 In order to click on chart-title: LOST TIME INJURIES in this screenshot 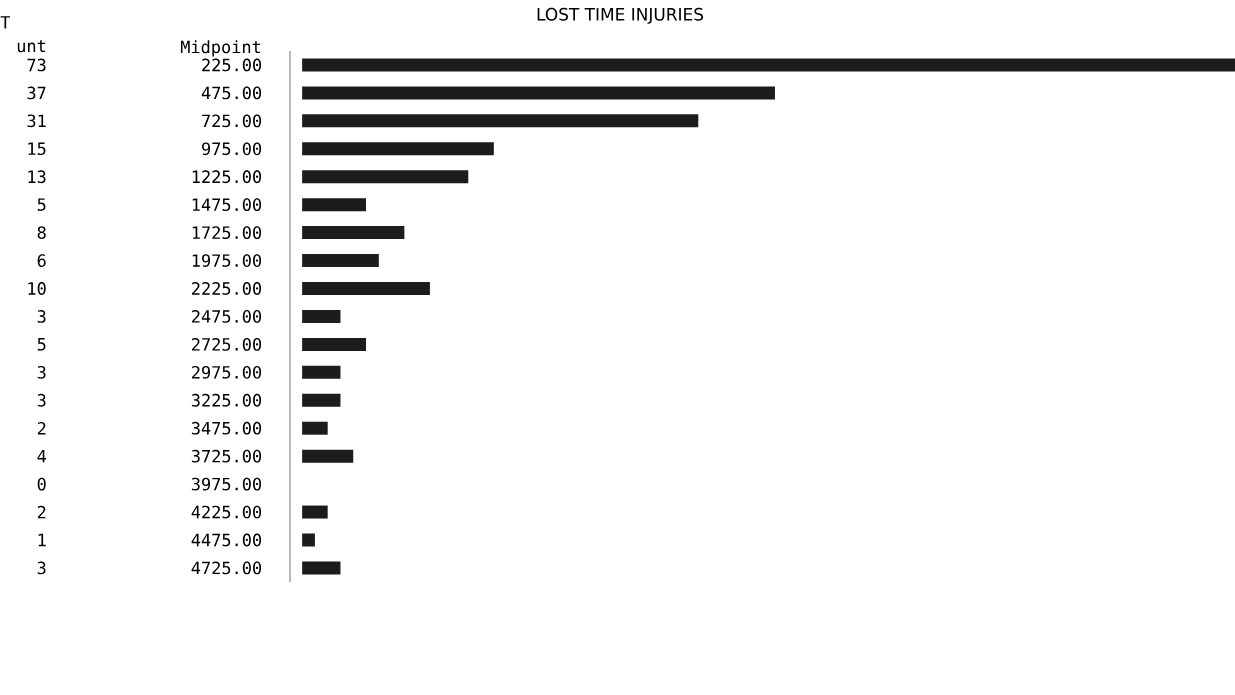, I will do `click(620, 15)`.